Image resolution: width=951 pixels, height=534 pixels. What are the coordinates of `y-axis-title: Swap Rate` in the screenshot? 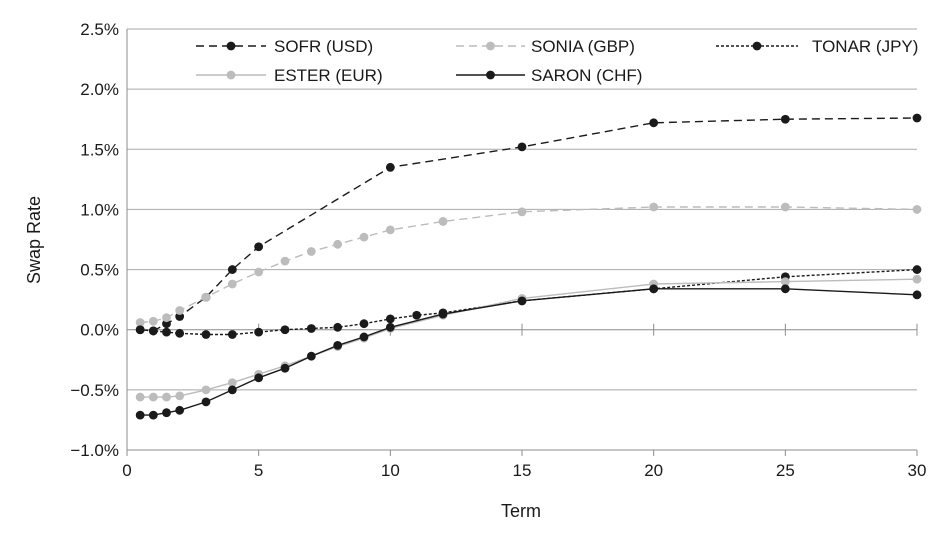 It's located at (34, 240).